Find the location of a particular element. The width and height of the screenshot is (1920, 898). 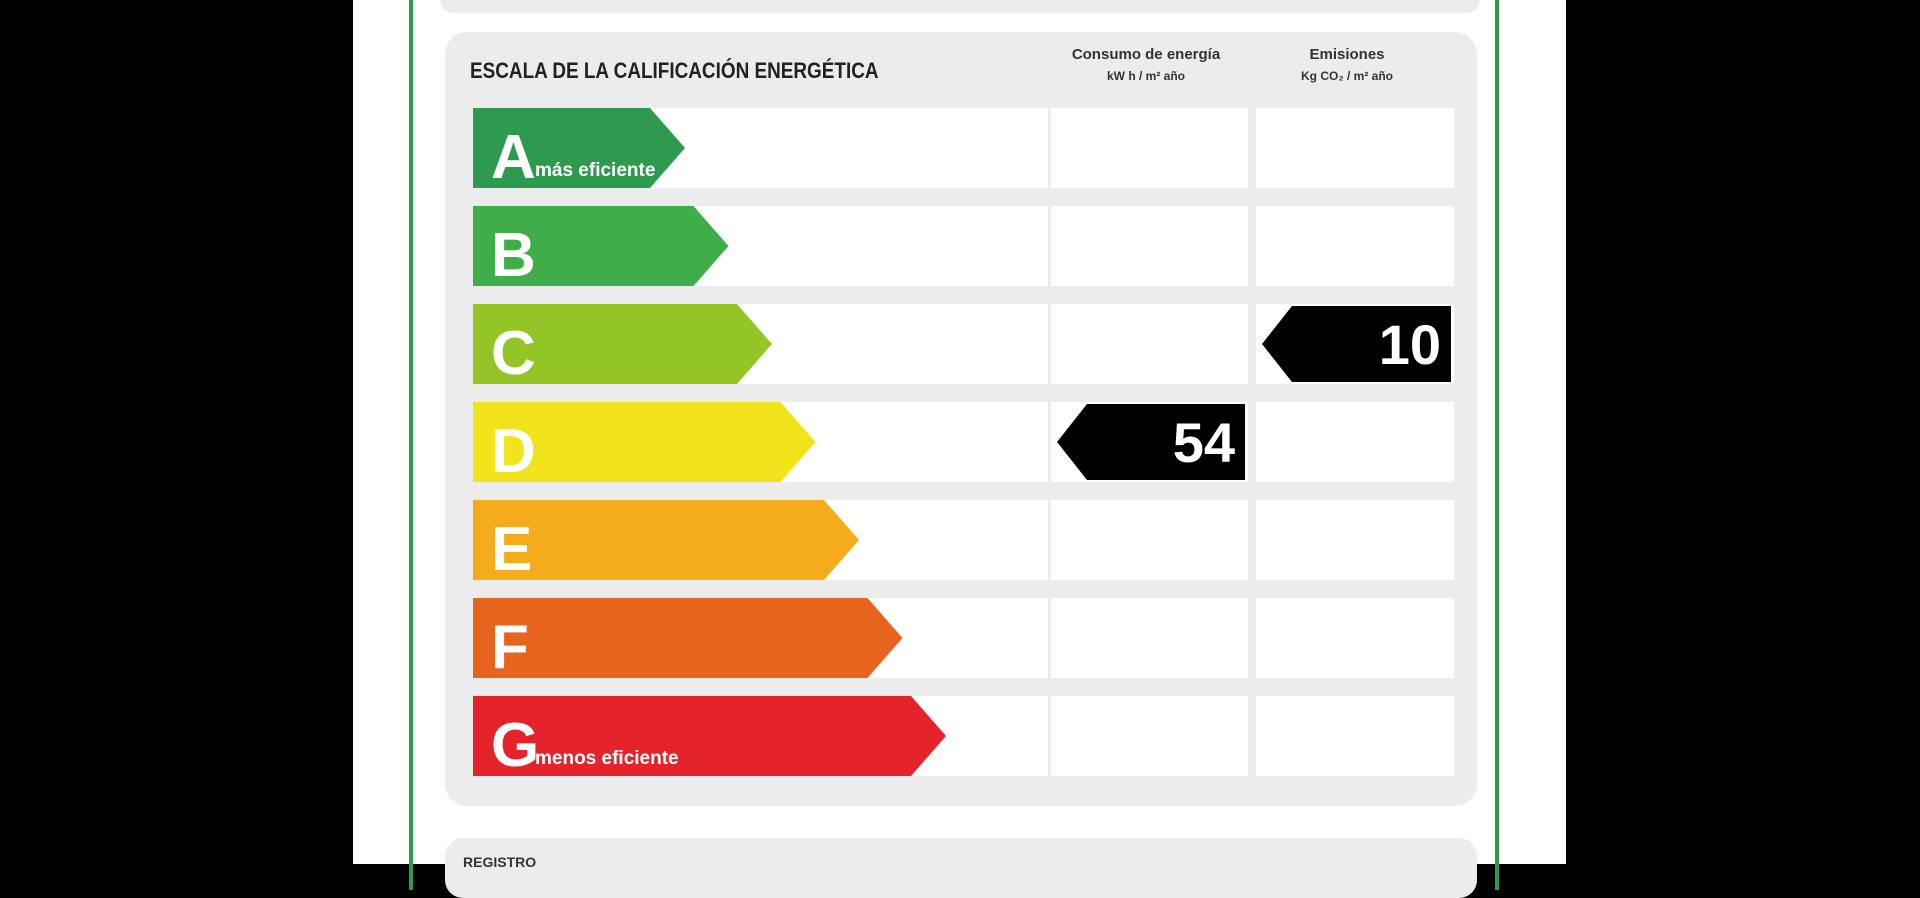

rating-letter-a: A is located at coordinates (513, 157).